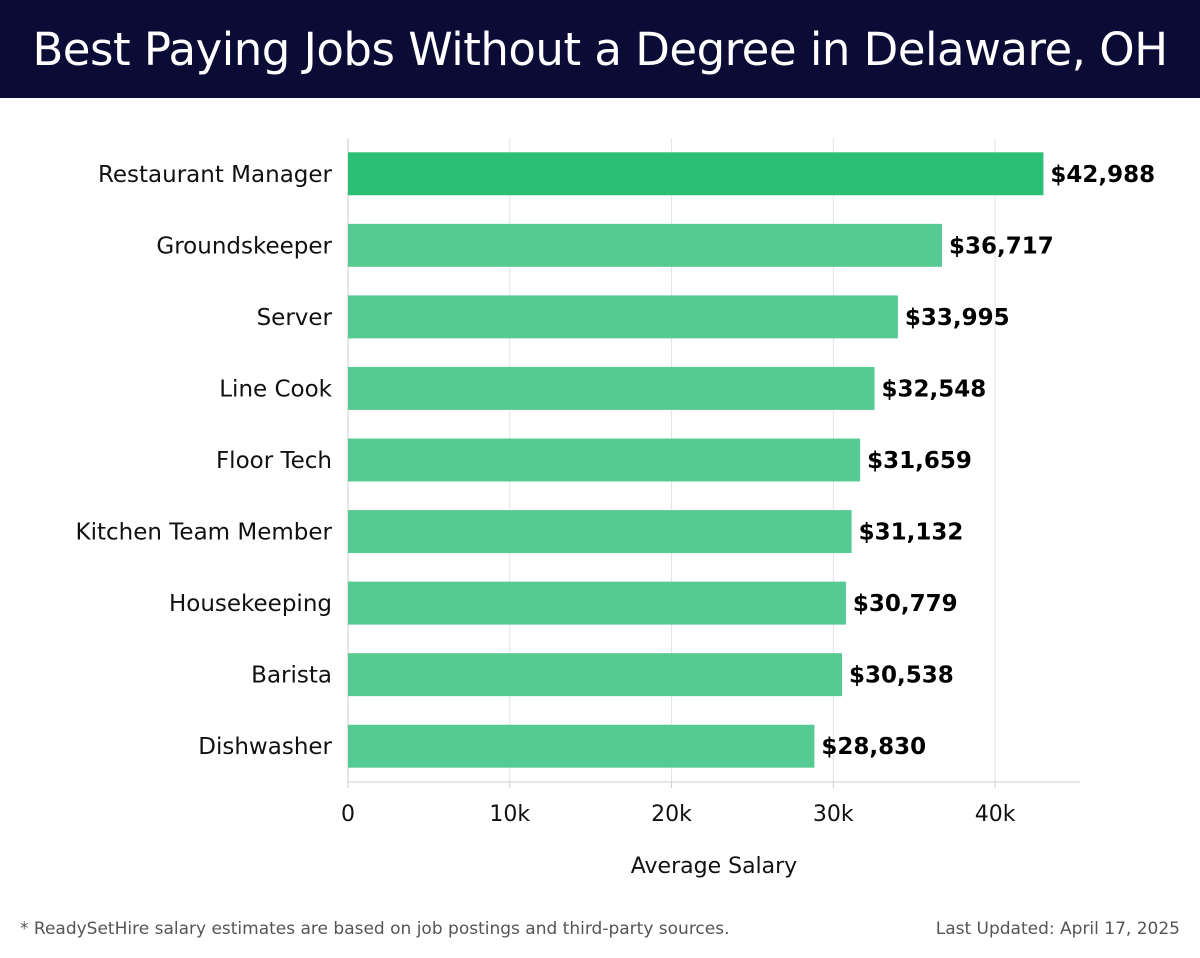 The image size is (1200, 958). Describe the element at coordinates (873, 747) in the screenshot. I see `value-label: $28,830` at that location.